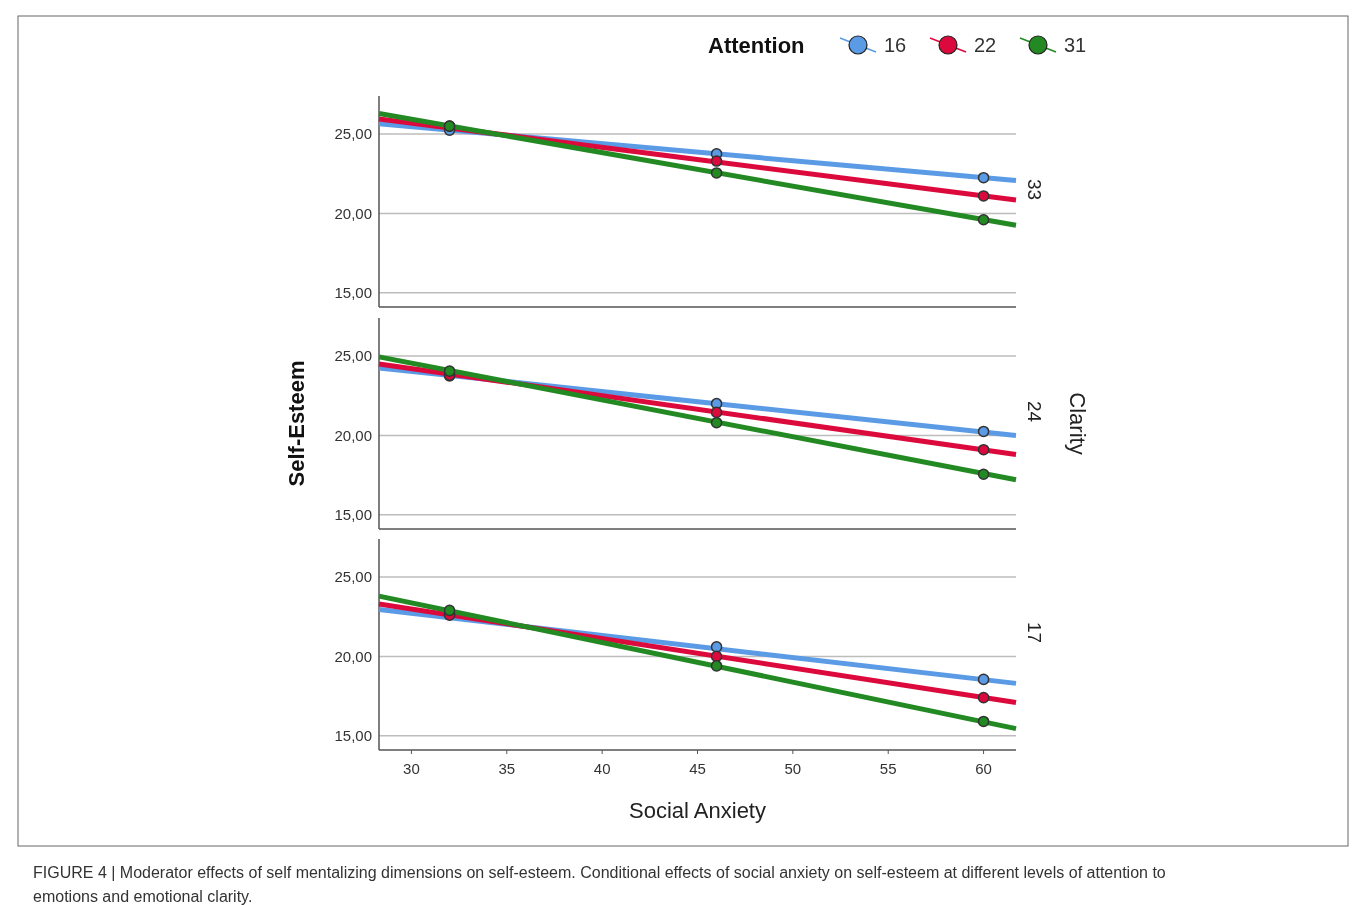  Describe the element at coordinates (697, 810) in the screenshot. I see `x-axis-title: Social Anxiety` at that location.